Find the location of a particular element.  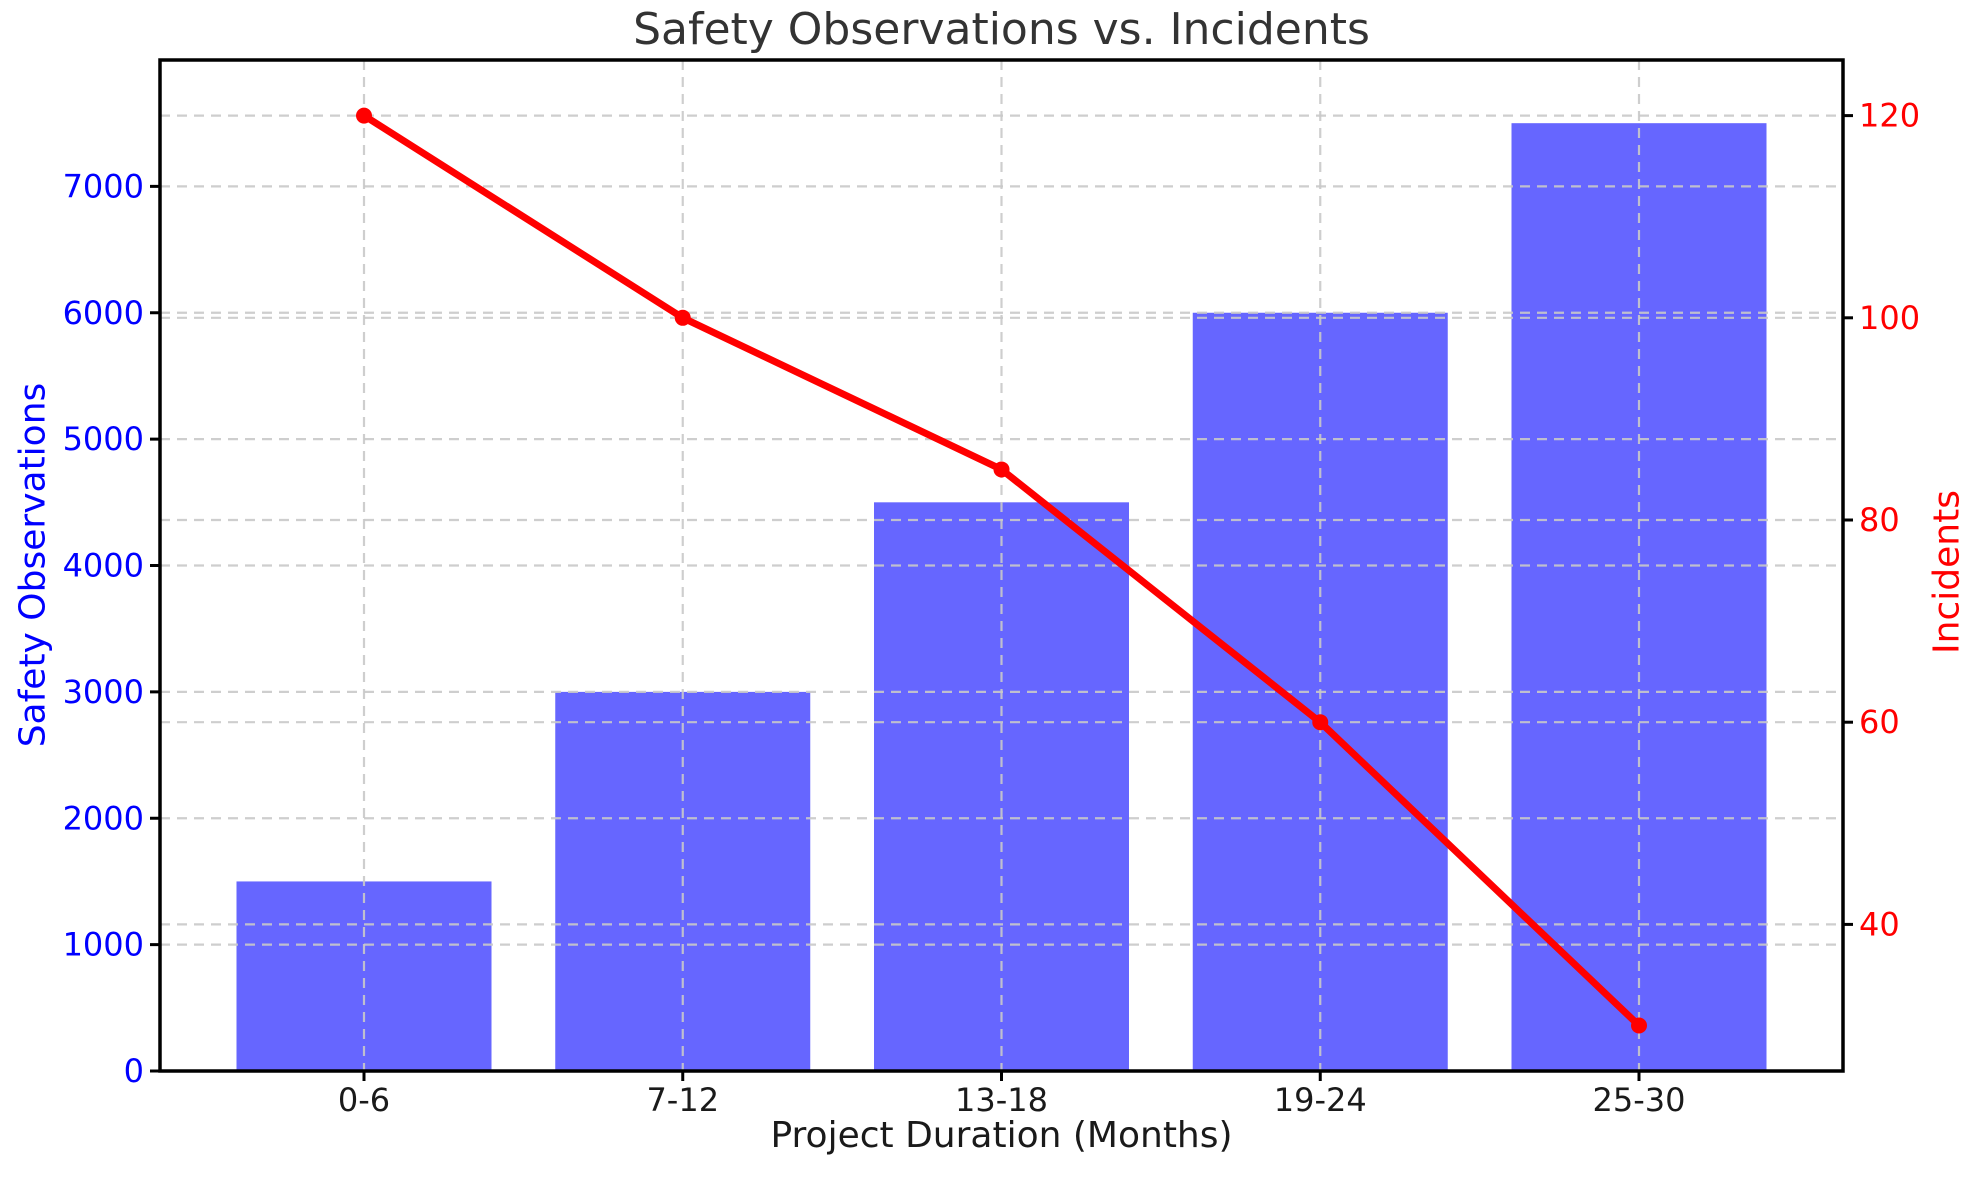

chart-title: Safety Observations vs. Incidents is located at coordinates (1001, 29).